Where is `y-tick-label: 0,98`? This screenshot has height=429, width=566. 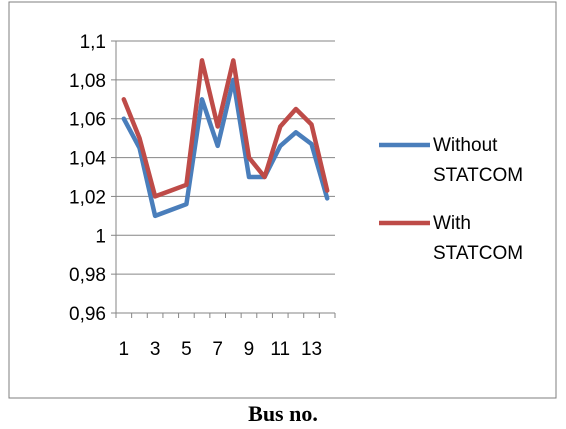 y-tick-label: 0,98 is located at coordinates (87, 275).